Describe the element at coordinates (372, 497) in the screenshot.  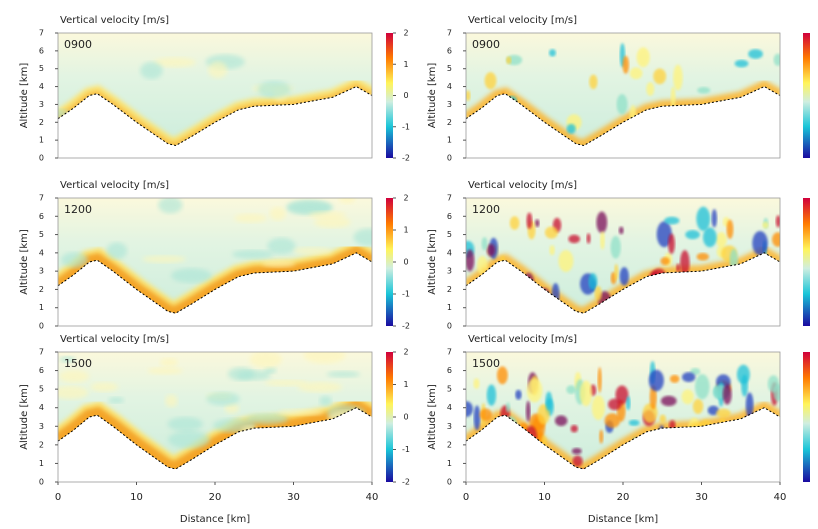
I see `x-tick-label: 40` at that location.